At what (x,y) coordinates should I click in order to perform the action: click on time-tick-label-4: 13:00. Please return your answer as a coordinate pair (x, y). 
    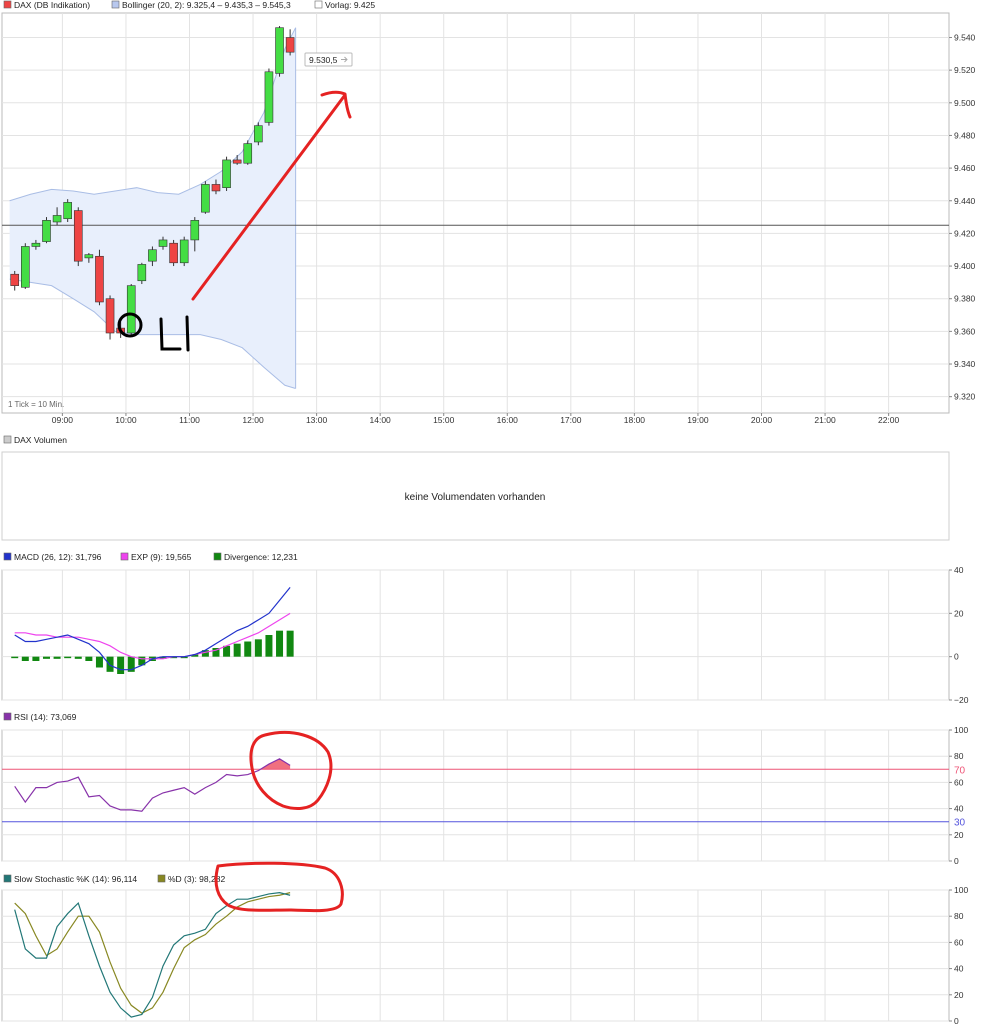
    Looking at the image, I should click on (317, 420).